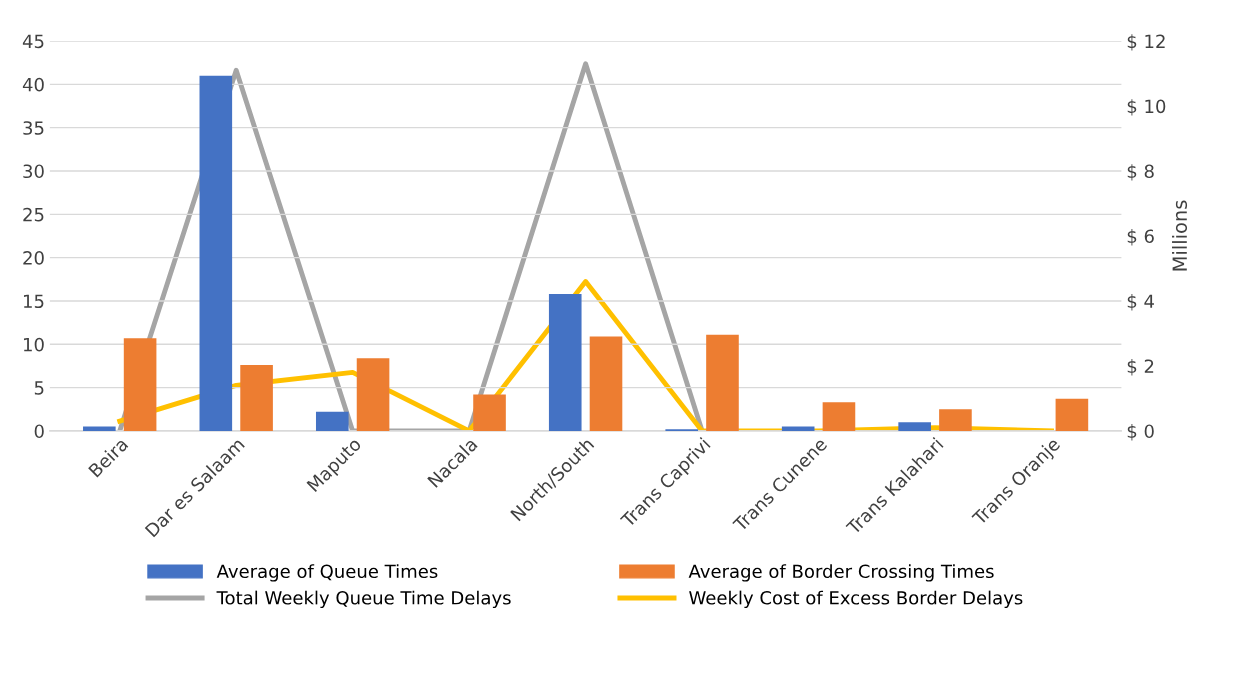  I want to click on legend-label: Total Weekly Queue Time Delays, so click(363, 599).